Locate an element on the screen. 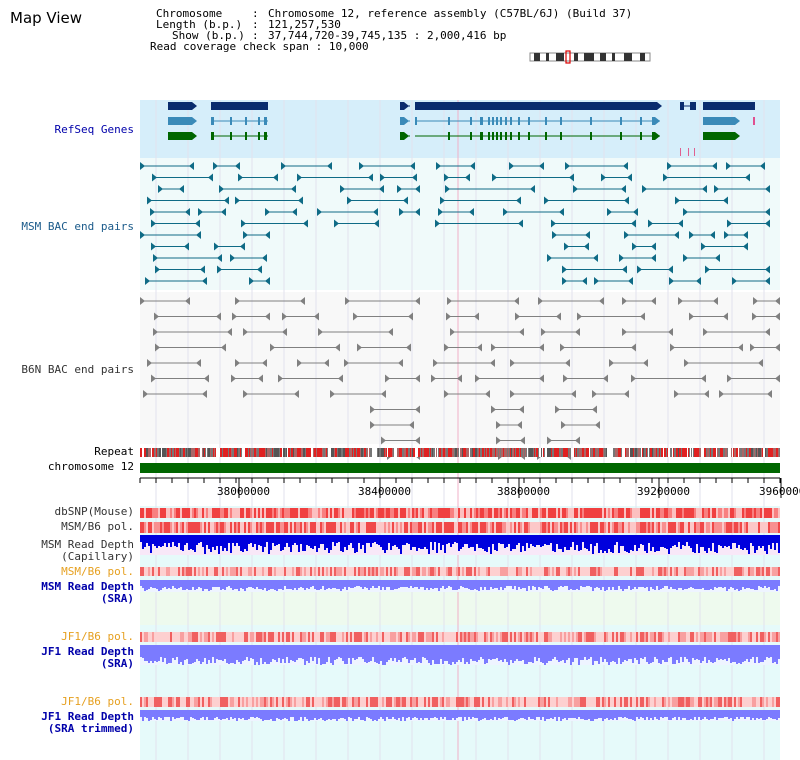 This screenshot has height=760, width=800. chromosome-ideogram is located at coordinates (590, 57).